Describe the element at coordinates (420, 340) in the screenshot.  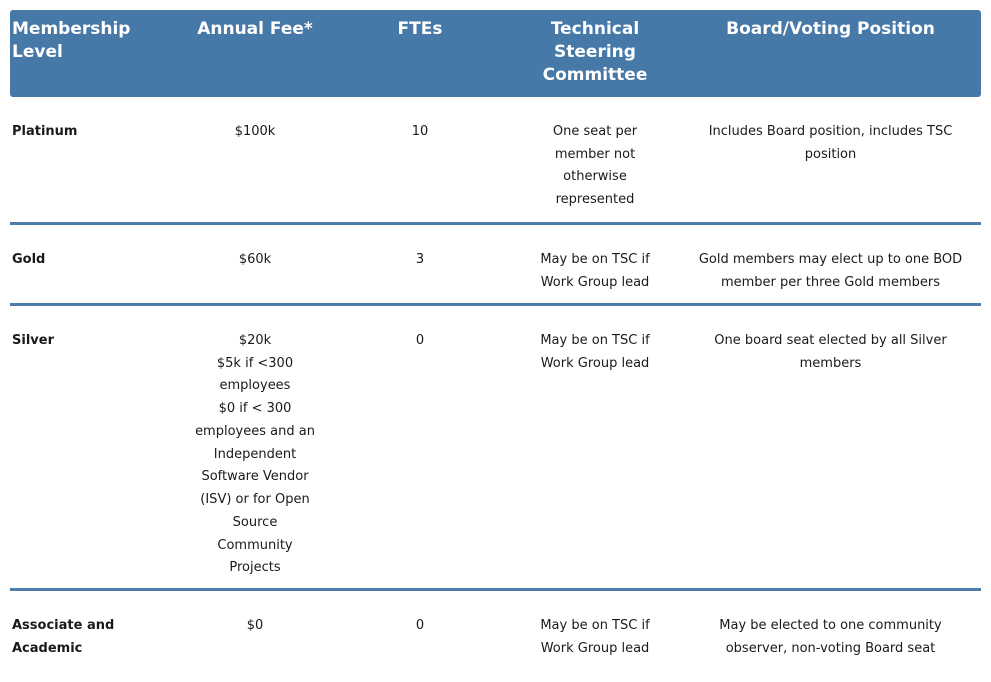
I see `cell-silver-ftes: 0` at that location.